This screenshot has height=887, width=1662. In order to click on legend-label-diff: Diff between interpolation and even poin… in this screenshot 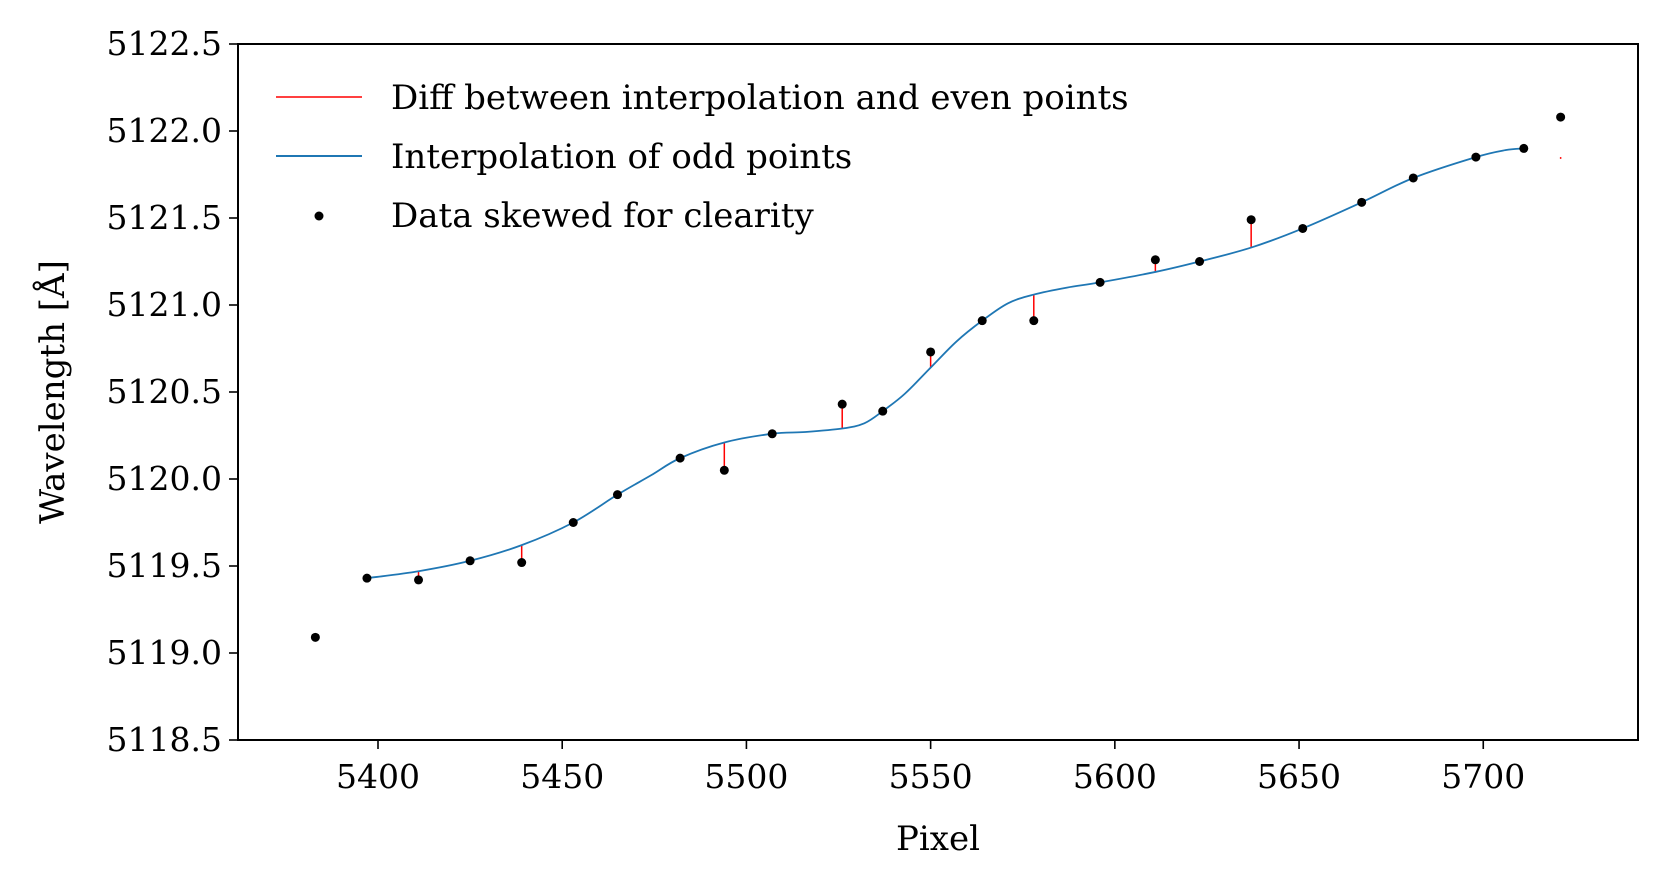, I will do `click(760, 98)`.